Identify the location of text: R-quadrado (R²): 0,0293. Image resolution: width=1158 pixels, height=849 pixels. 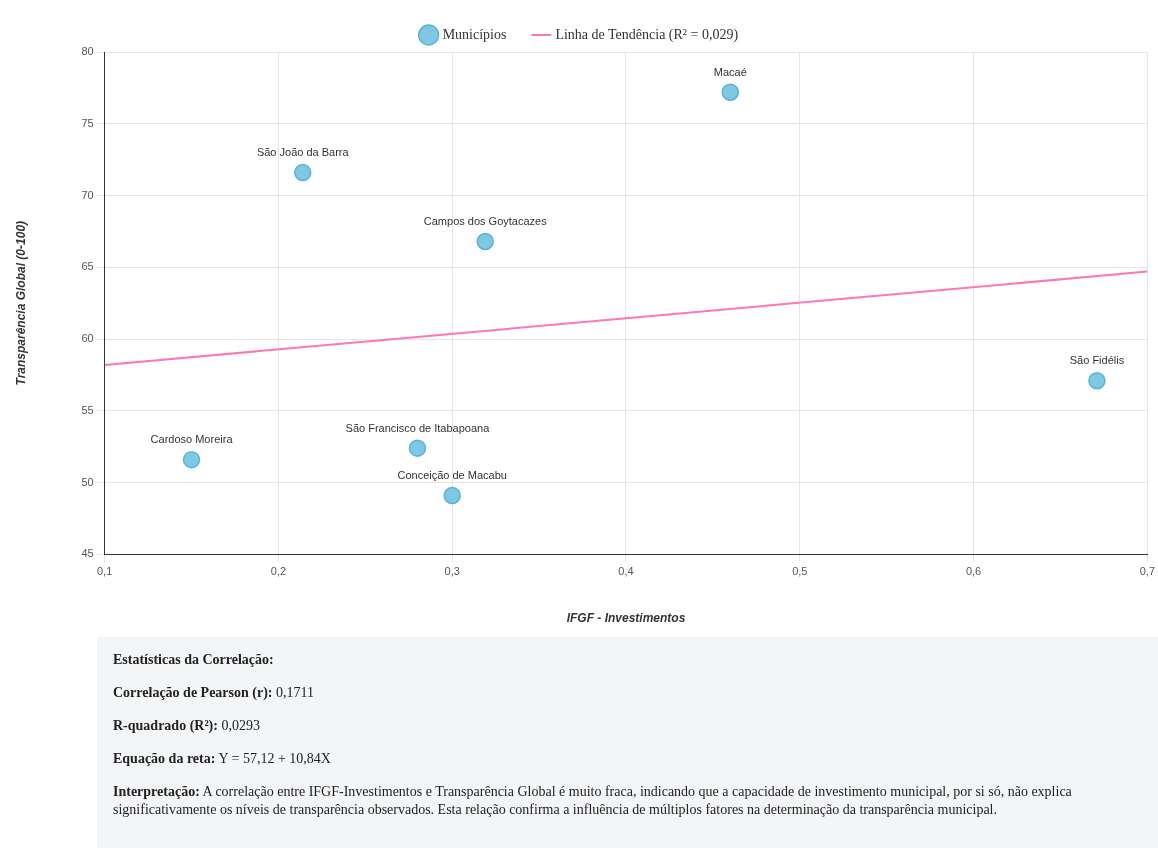
(187, 725).